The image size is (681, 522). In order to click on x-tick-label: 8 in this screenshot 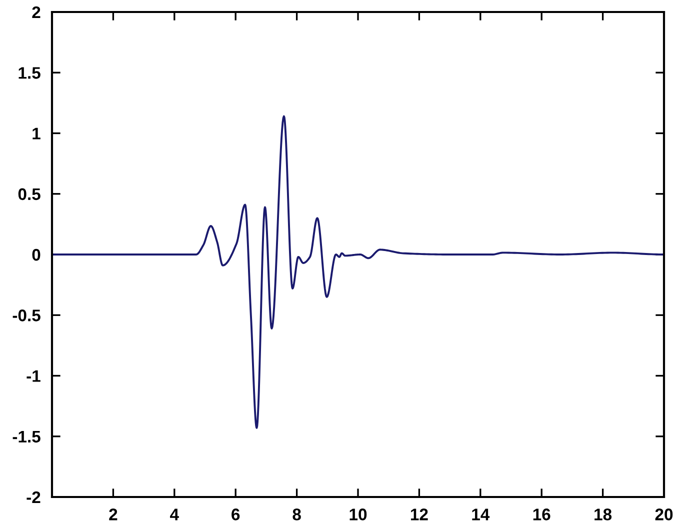, I will do `click(296, 514)`.